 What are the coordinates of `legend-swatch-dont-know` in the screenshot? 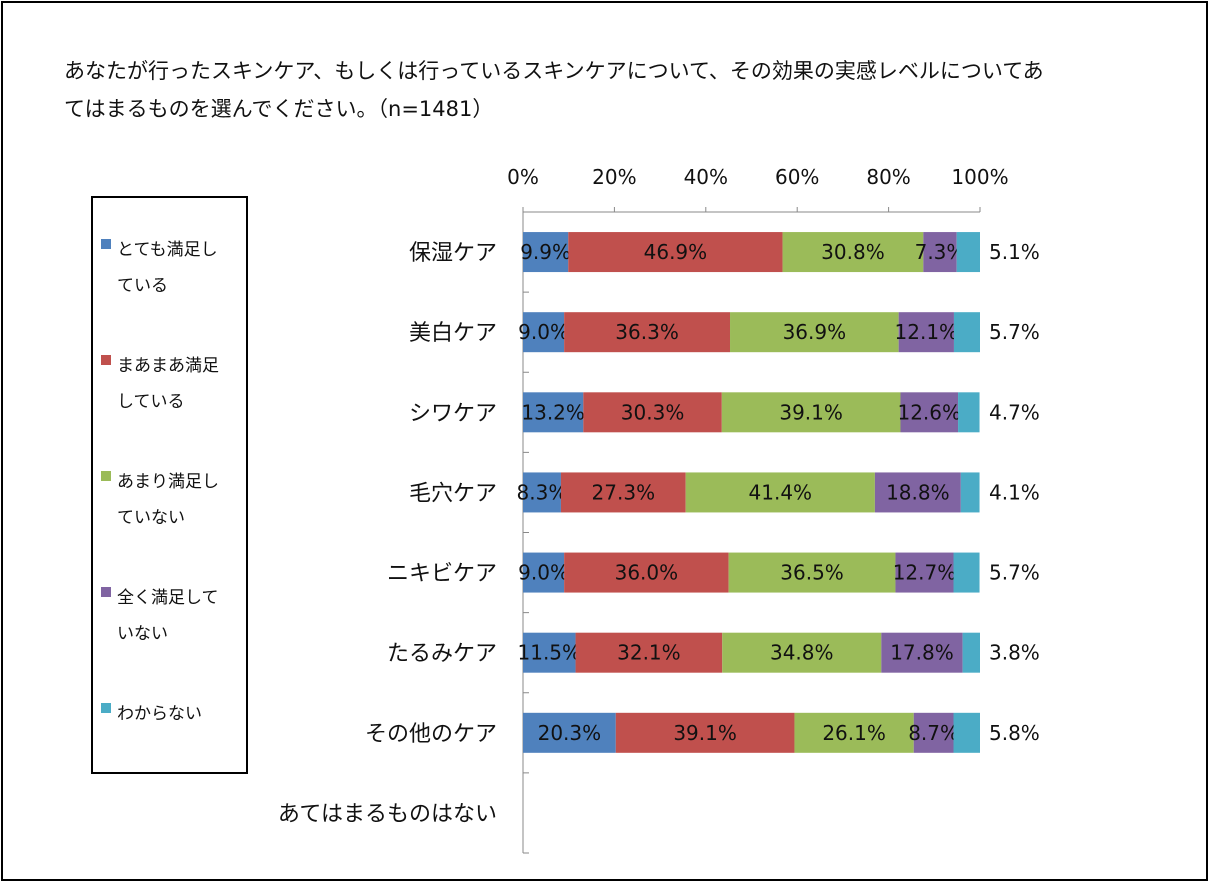 It's located at (106, 708).